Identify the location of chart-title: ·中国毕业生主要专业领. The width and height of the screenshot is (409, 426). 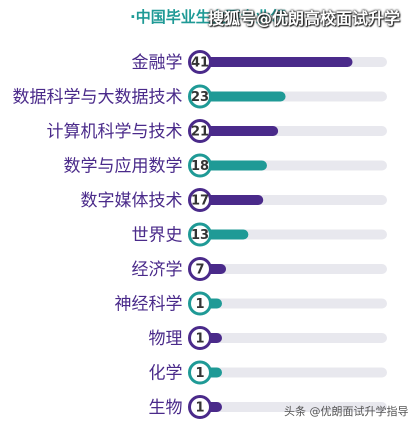
(208, 16).